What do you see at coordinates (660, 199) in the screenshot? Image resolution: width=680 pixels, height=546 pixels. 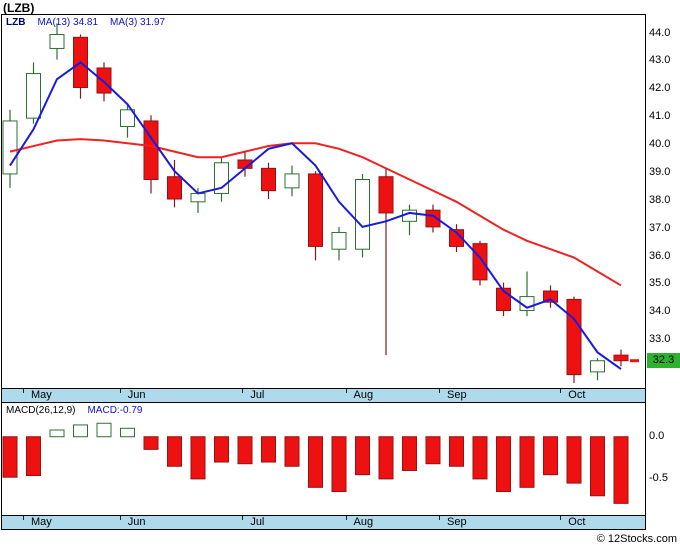 I see `price-axis-label: 38.0` at bounding box center [660, 199].